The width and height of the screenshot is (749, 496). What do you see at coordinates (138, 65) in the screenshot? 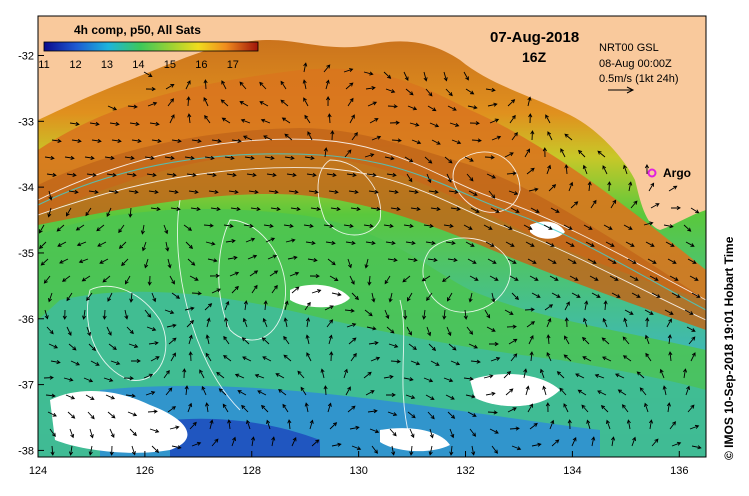
I see `colorbar-tick-label: 14` at bounding box center [138, 65].